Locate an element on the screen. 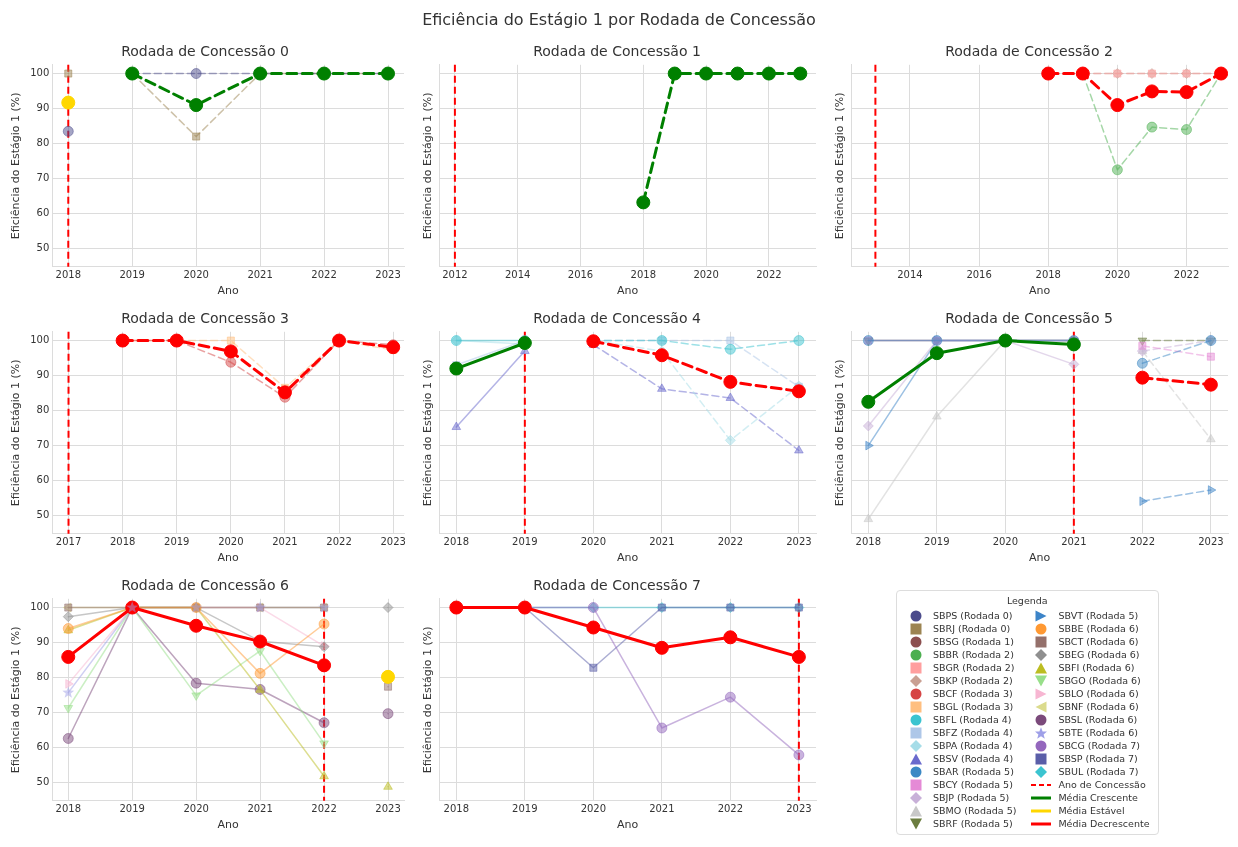 This screenshot has height=847, width=1238. legend-label: SBBE (Rodada 6) is located at coordinates (1098, 628).